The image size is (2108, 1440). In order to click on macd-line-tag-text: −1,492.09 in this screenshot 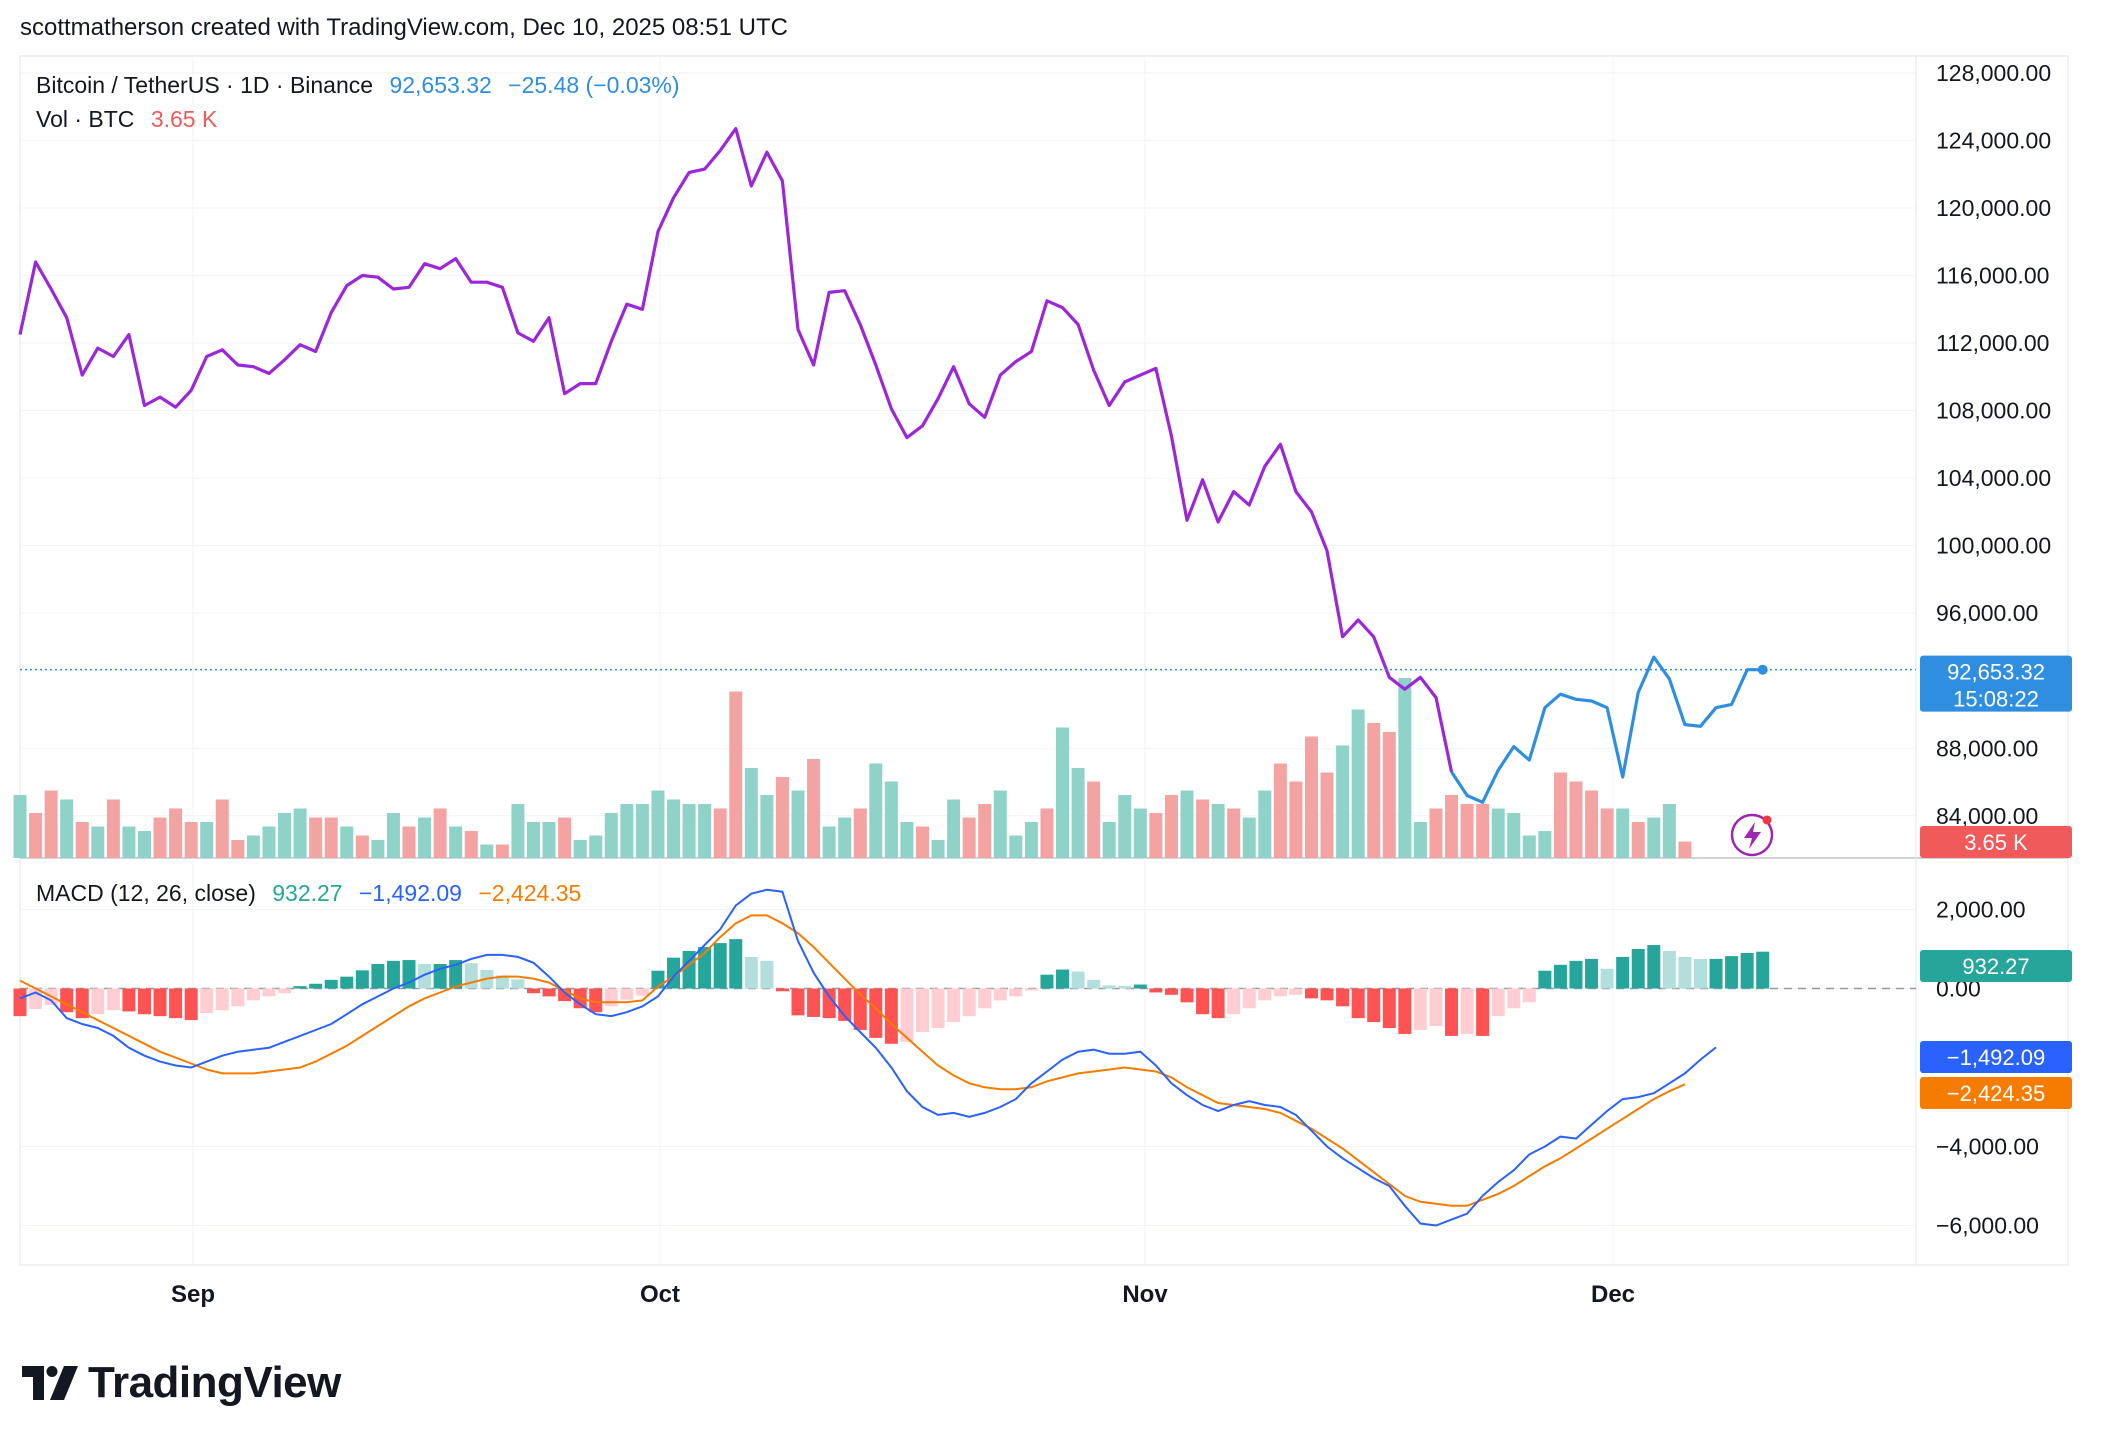, I will do `click(1996, 1057)`.